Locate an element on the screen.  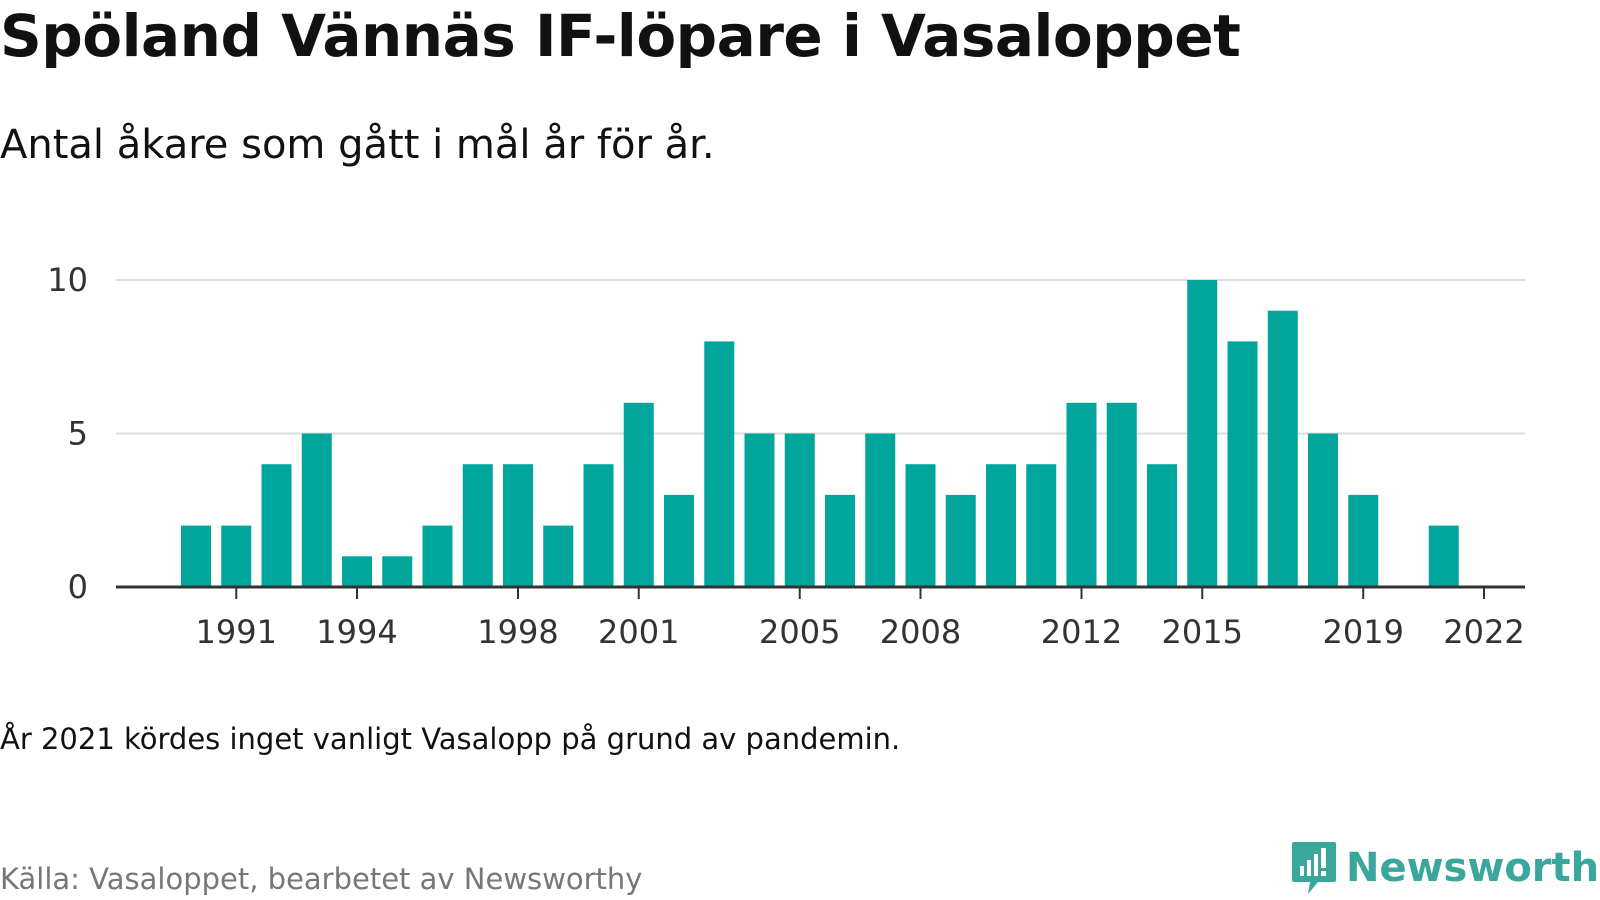
bar-1992 is located at coordinates (276, 525).